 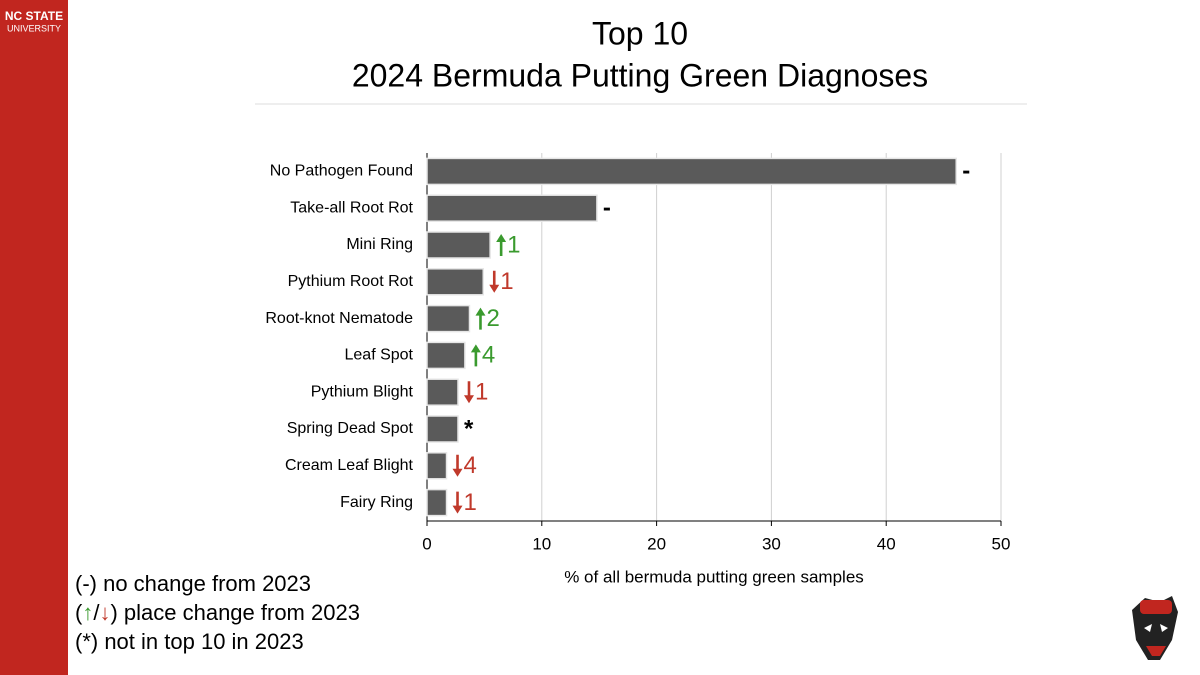 I want to click on chart-title: 2024 Bermuda Putting Green Diagnoses, so click(x=640, y=75).